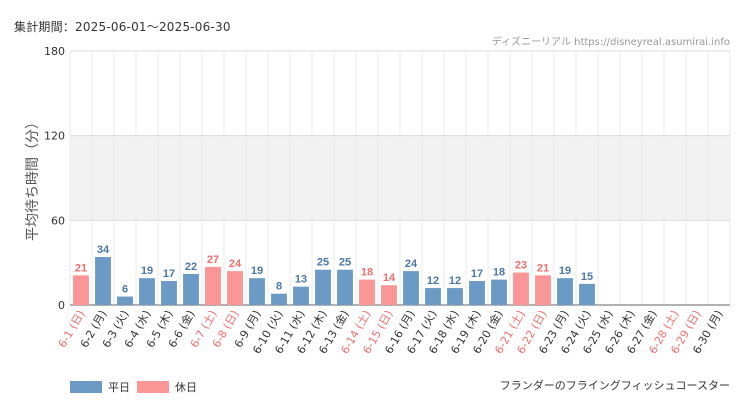  I want to click on legend-holiday: 休日, so click(167, 387).